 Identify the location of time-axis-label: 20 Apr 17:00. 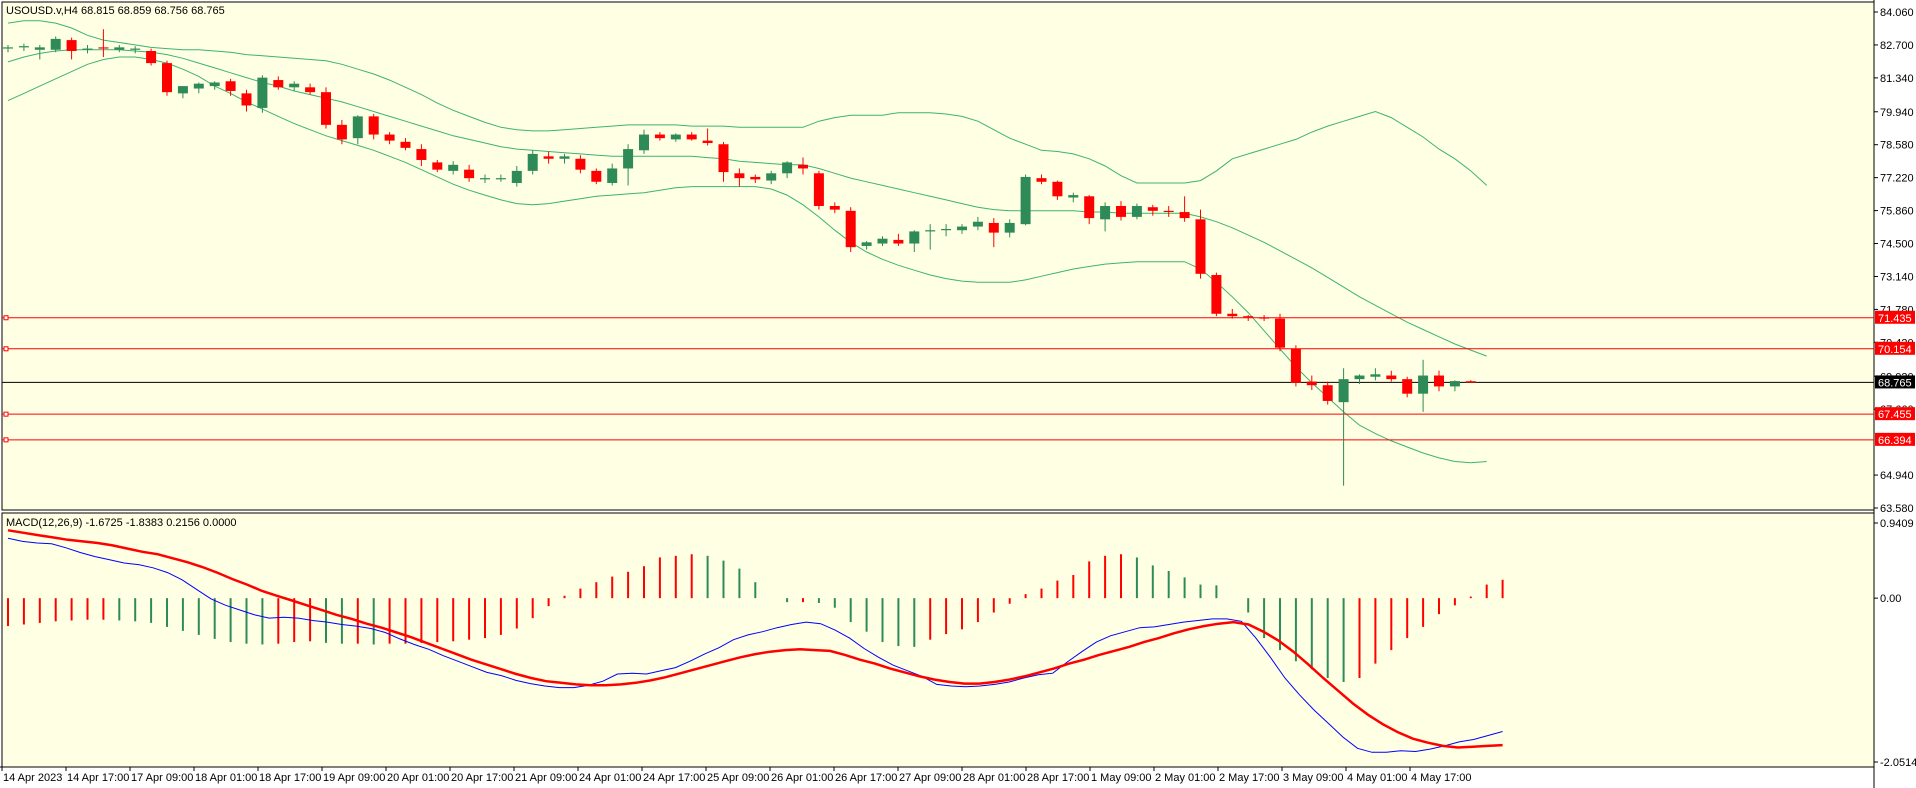
(482, 778).